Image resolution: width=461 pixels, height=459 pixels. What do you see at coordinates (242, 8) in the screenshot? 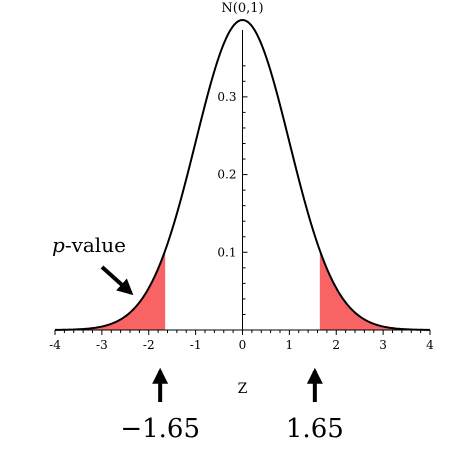
I see `curve-title: N(0,1)` at bounding box center [242, 8].